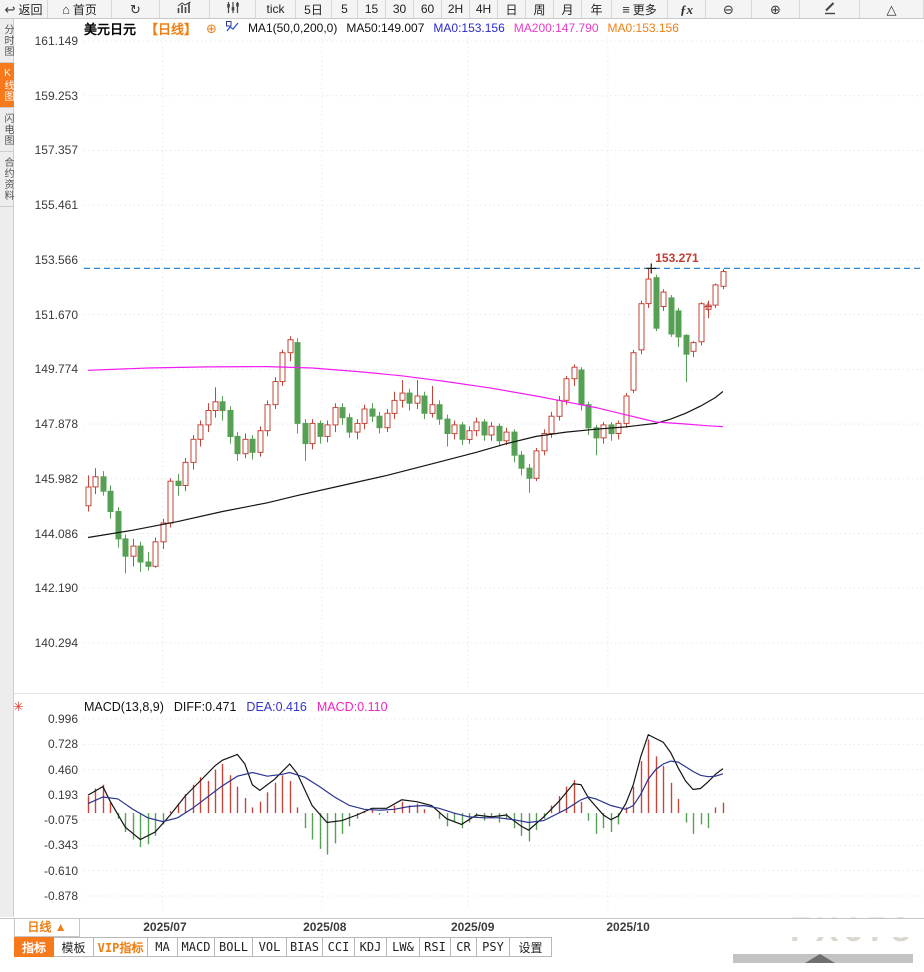  What do you see at coordinates (462, 693) in the screenshot?
I see `pane-divider` at bounding box center [462, 693].